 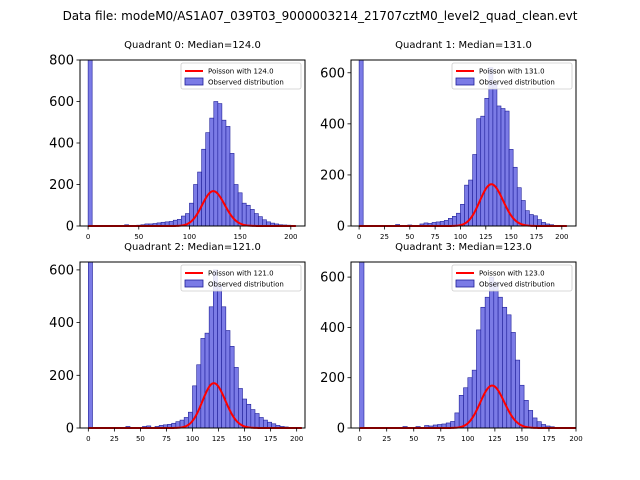 I want to click on y-tick-label: 800, so click(x=61, y=61).